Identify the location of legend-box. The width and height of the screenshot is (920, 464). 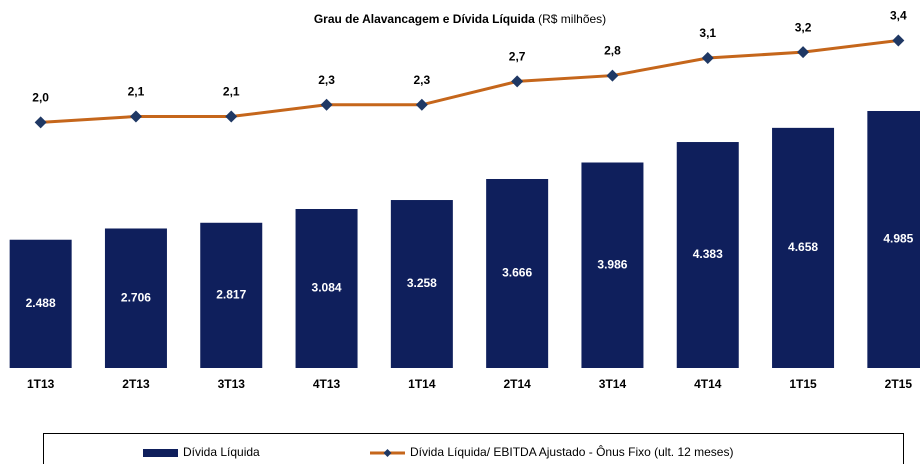
(473, 448).